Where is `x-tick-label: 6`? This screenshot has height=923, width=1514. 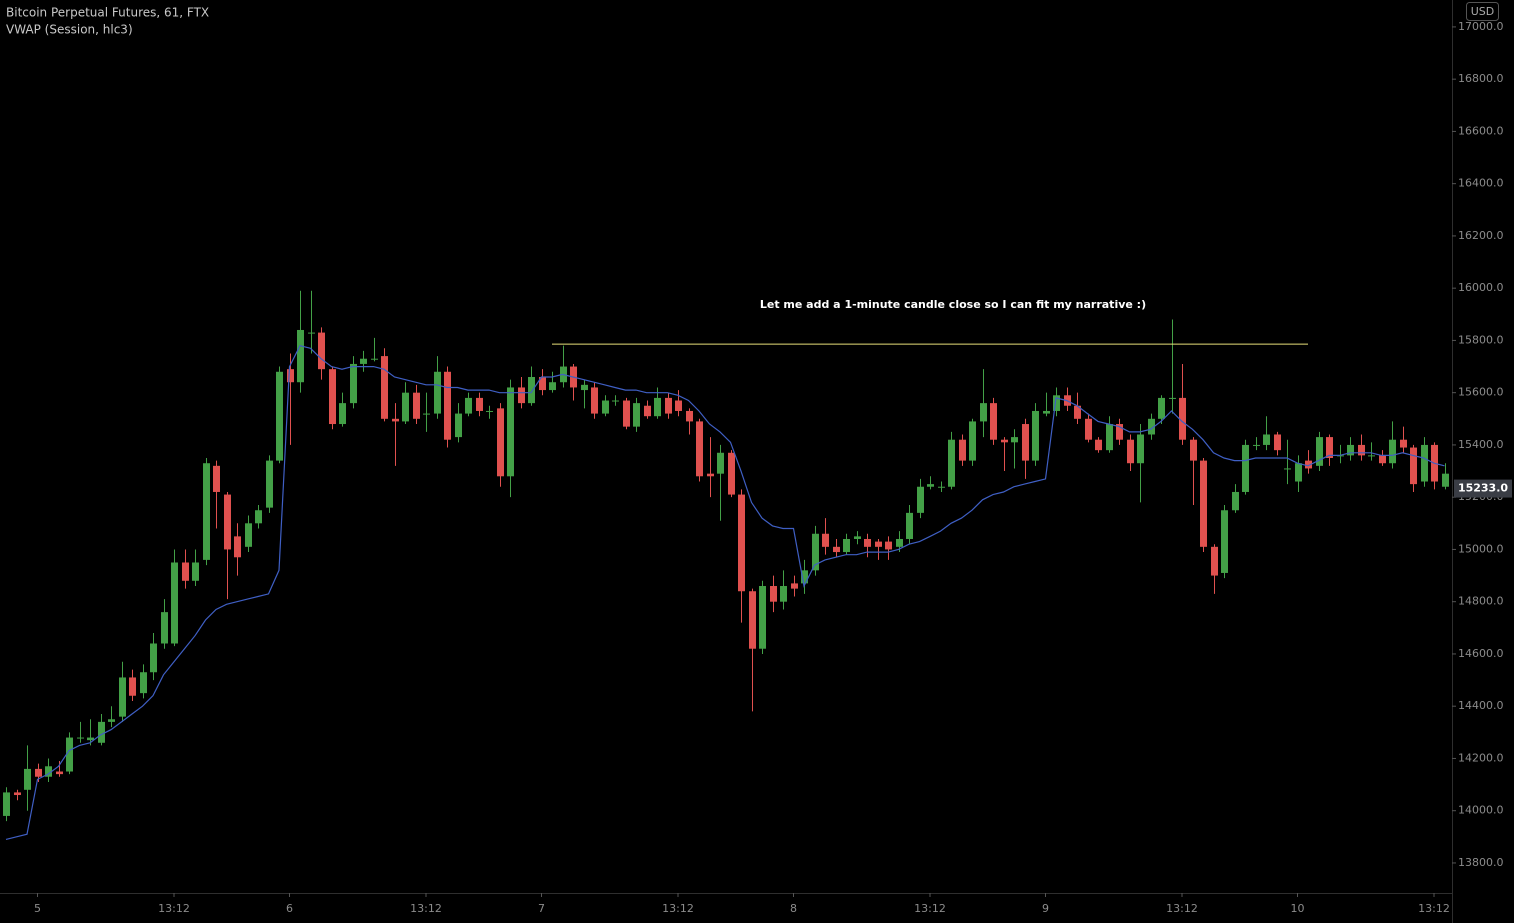
x-tick-label: 6 is located at coordinates (289, 908).